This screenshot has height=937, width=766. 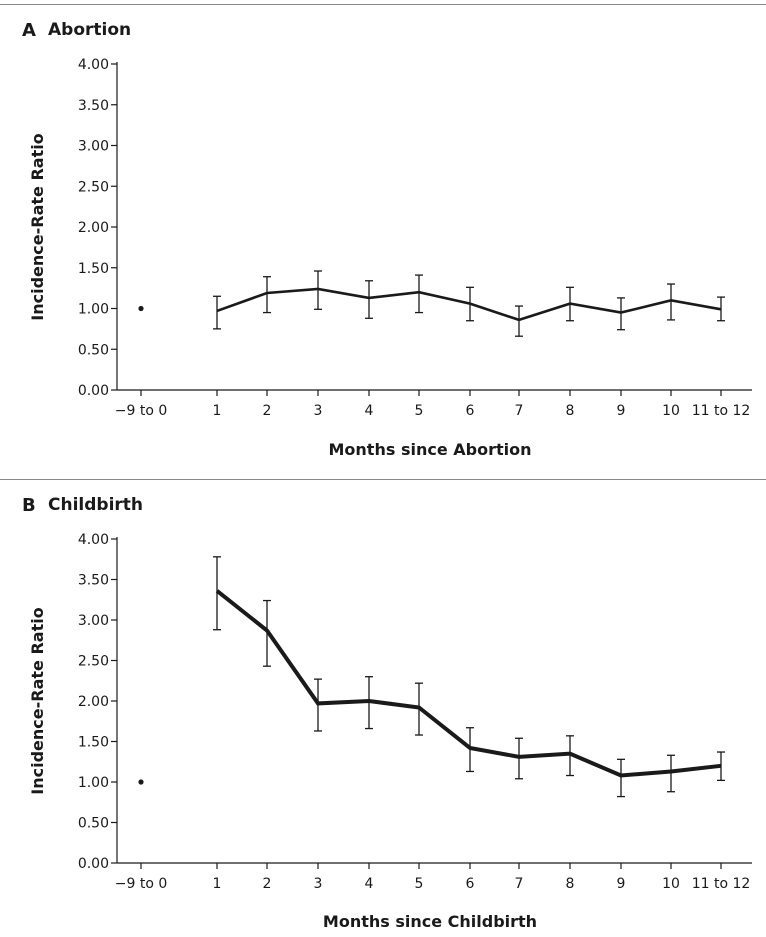 I want to click on panel-a-title: Abortion, so click(x=90, y=30).